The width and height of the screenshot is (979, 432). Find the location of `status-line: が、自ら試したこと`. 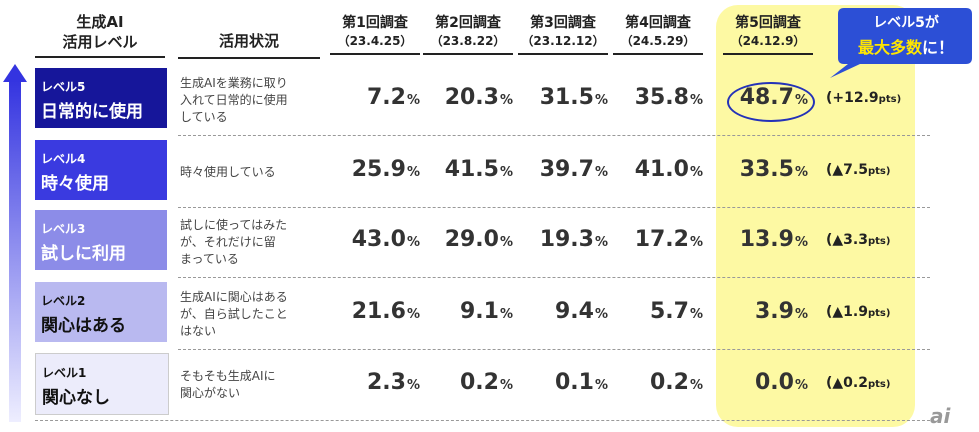

status-line: が、自ら試したこと is located at coordinates (234, 313).